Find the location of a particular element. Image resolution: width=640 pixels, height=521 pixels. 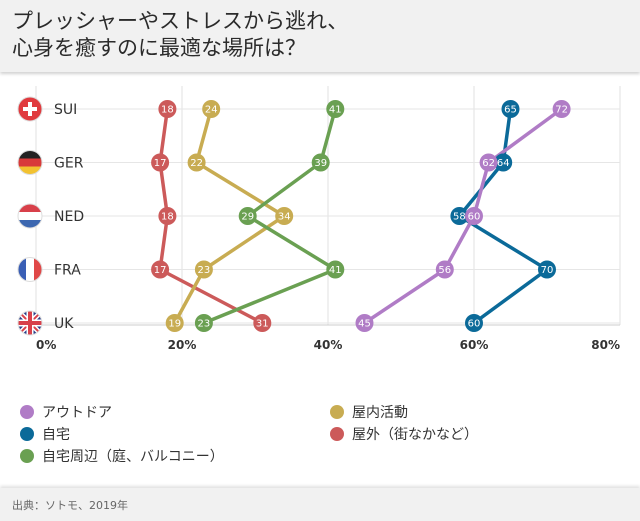

data-label-outside: 31 is located at coordinates (262, 324).